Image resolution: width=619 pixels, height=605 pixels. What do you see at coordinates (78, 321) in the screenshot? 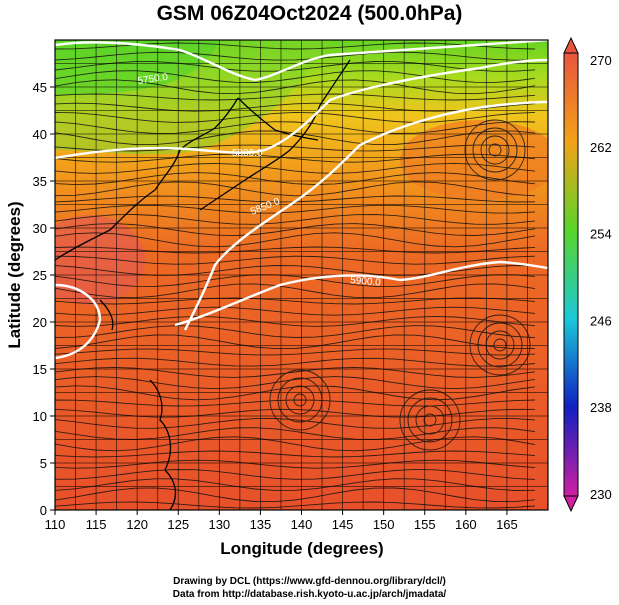
I see `contour-5900-a` at bounding box center [78, 321].